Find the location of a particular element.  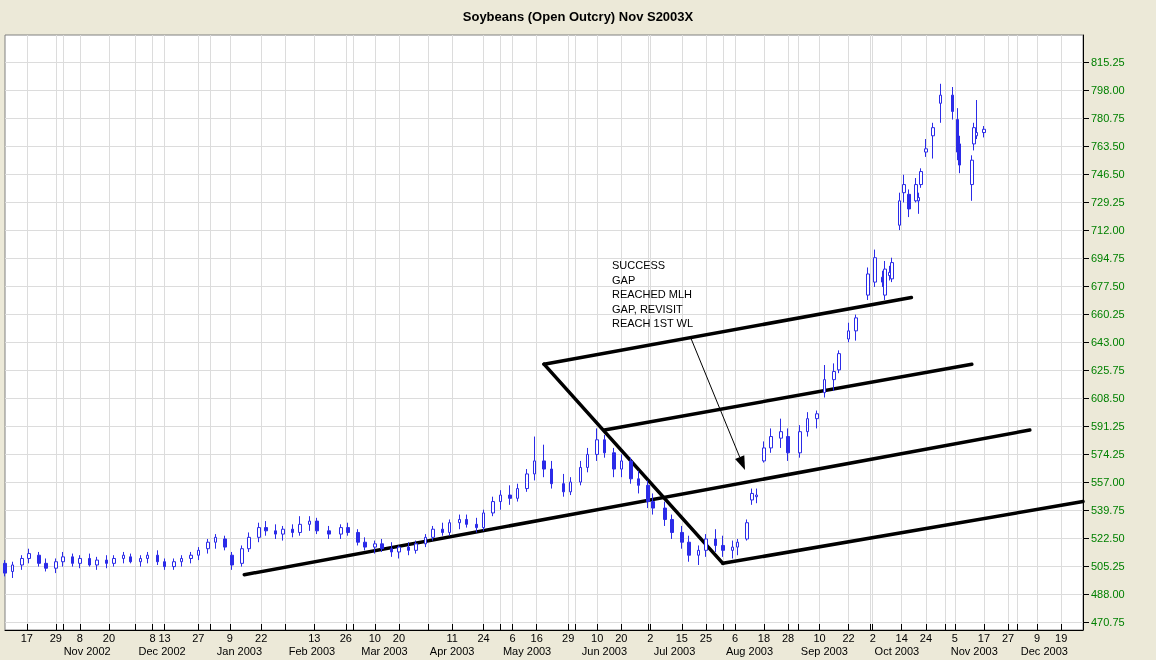

x-tick-label: 28 is located at coordinates (788, 637).